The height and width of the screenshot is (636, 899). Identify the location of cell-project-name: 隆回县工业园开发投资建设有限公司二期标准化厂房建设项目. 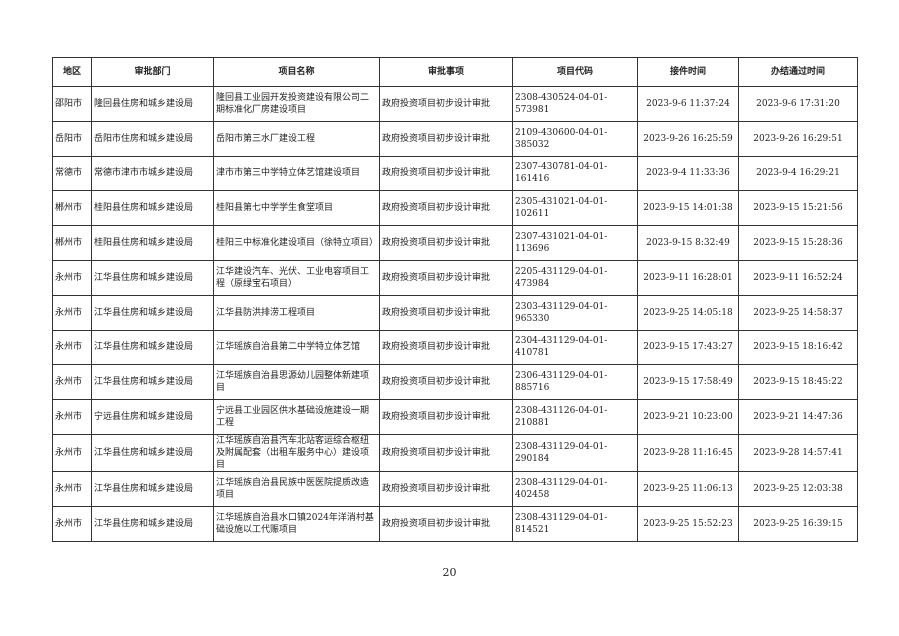
(296, 104).